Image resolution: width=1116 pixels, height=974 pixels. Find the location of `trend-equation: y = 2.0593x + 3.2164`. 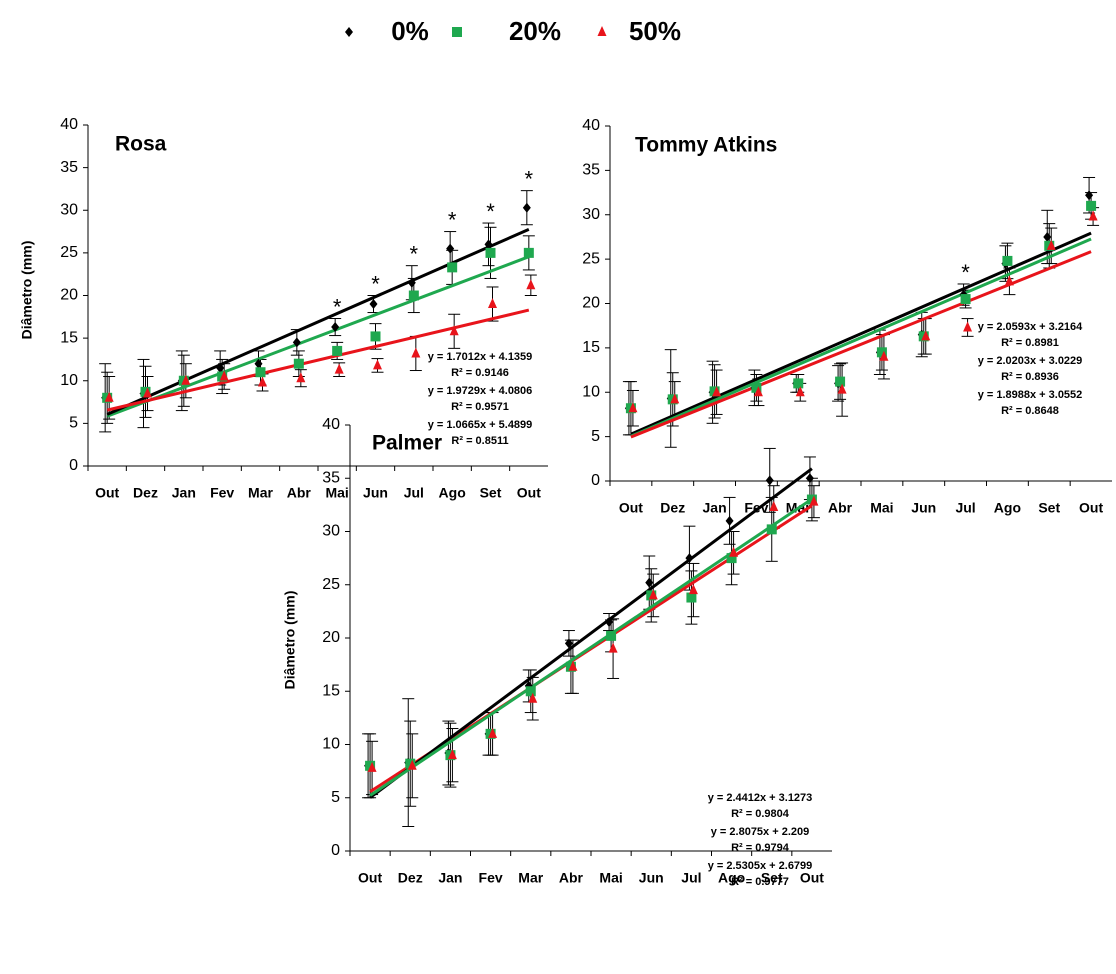

trend-equation: y = 2.0593x + 3.2164 is located at coordinates (1030, 327).